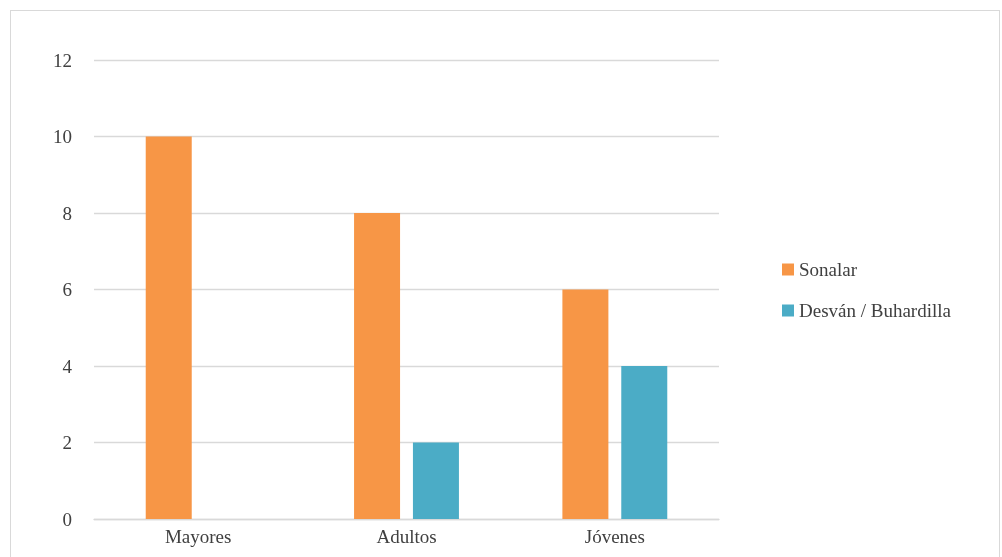  Describe the element at coordinates (406, 536) in the screenshot. I see `x-tick-label: Adultos` at that location.